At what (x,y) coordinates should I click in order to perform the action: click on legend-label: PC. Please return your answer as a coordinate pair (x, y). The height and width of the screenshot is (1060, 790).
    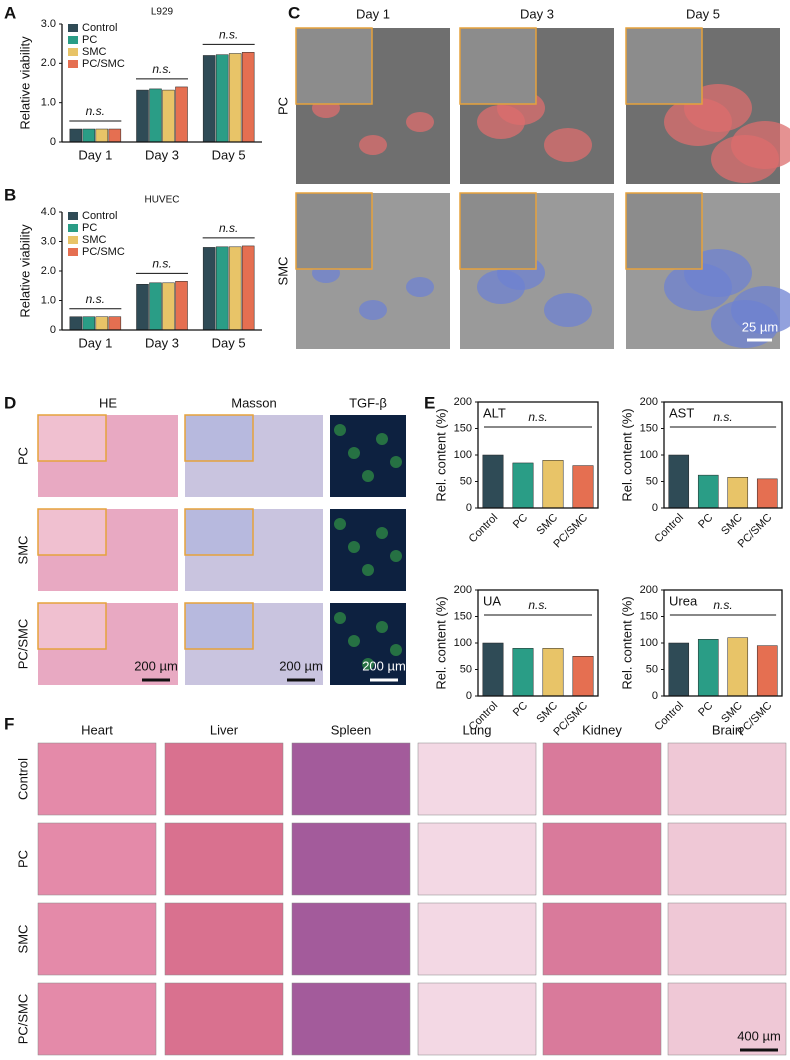
    Looking at the image, I should click on (89, 40).